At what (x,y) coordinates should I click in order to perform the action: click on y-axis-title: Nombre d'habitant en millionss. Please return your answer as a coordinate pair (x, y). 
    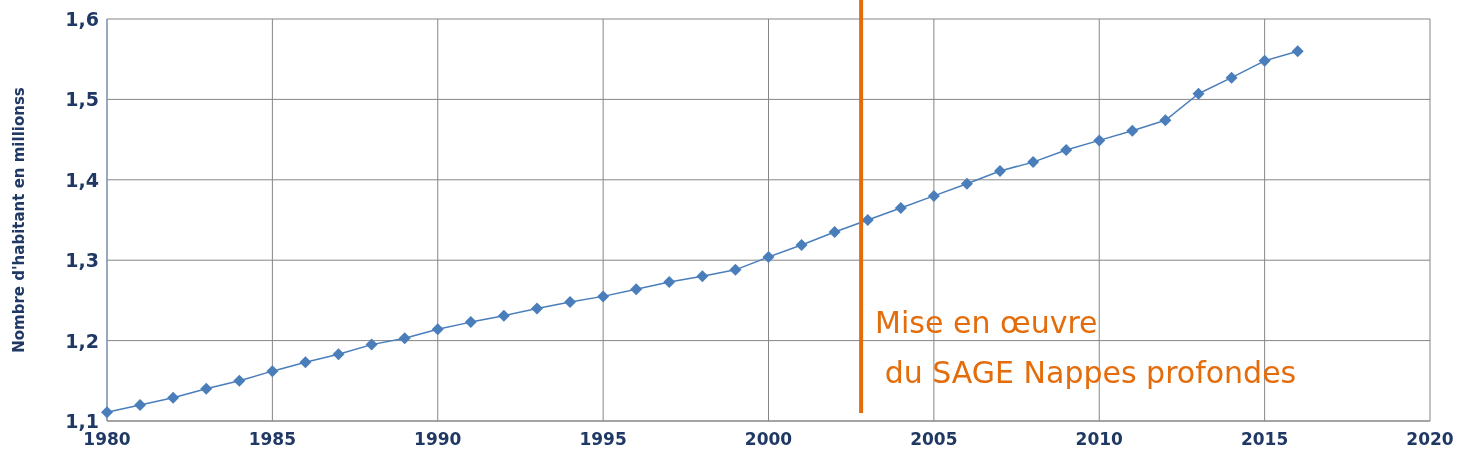
    Looking at the image, I should click on (19, 220).